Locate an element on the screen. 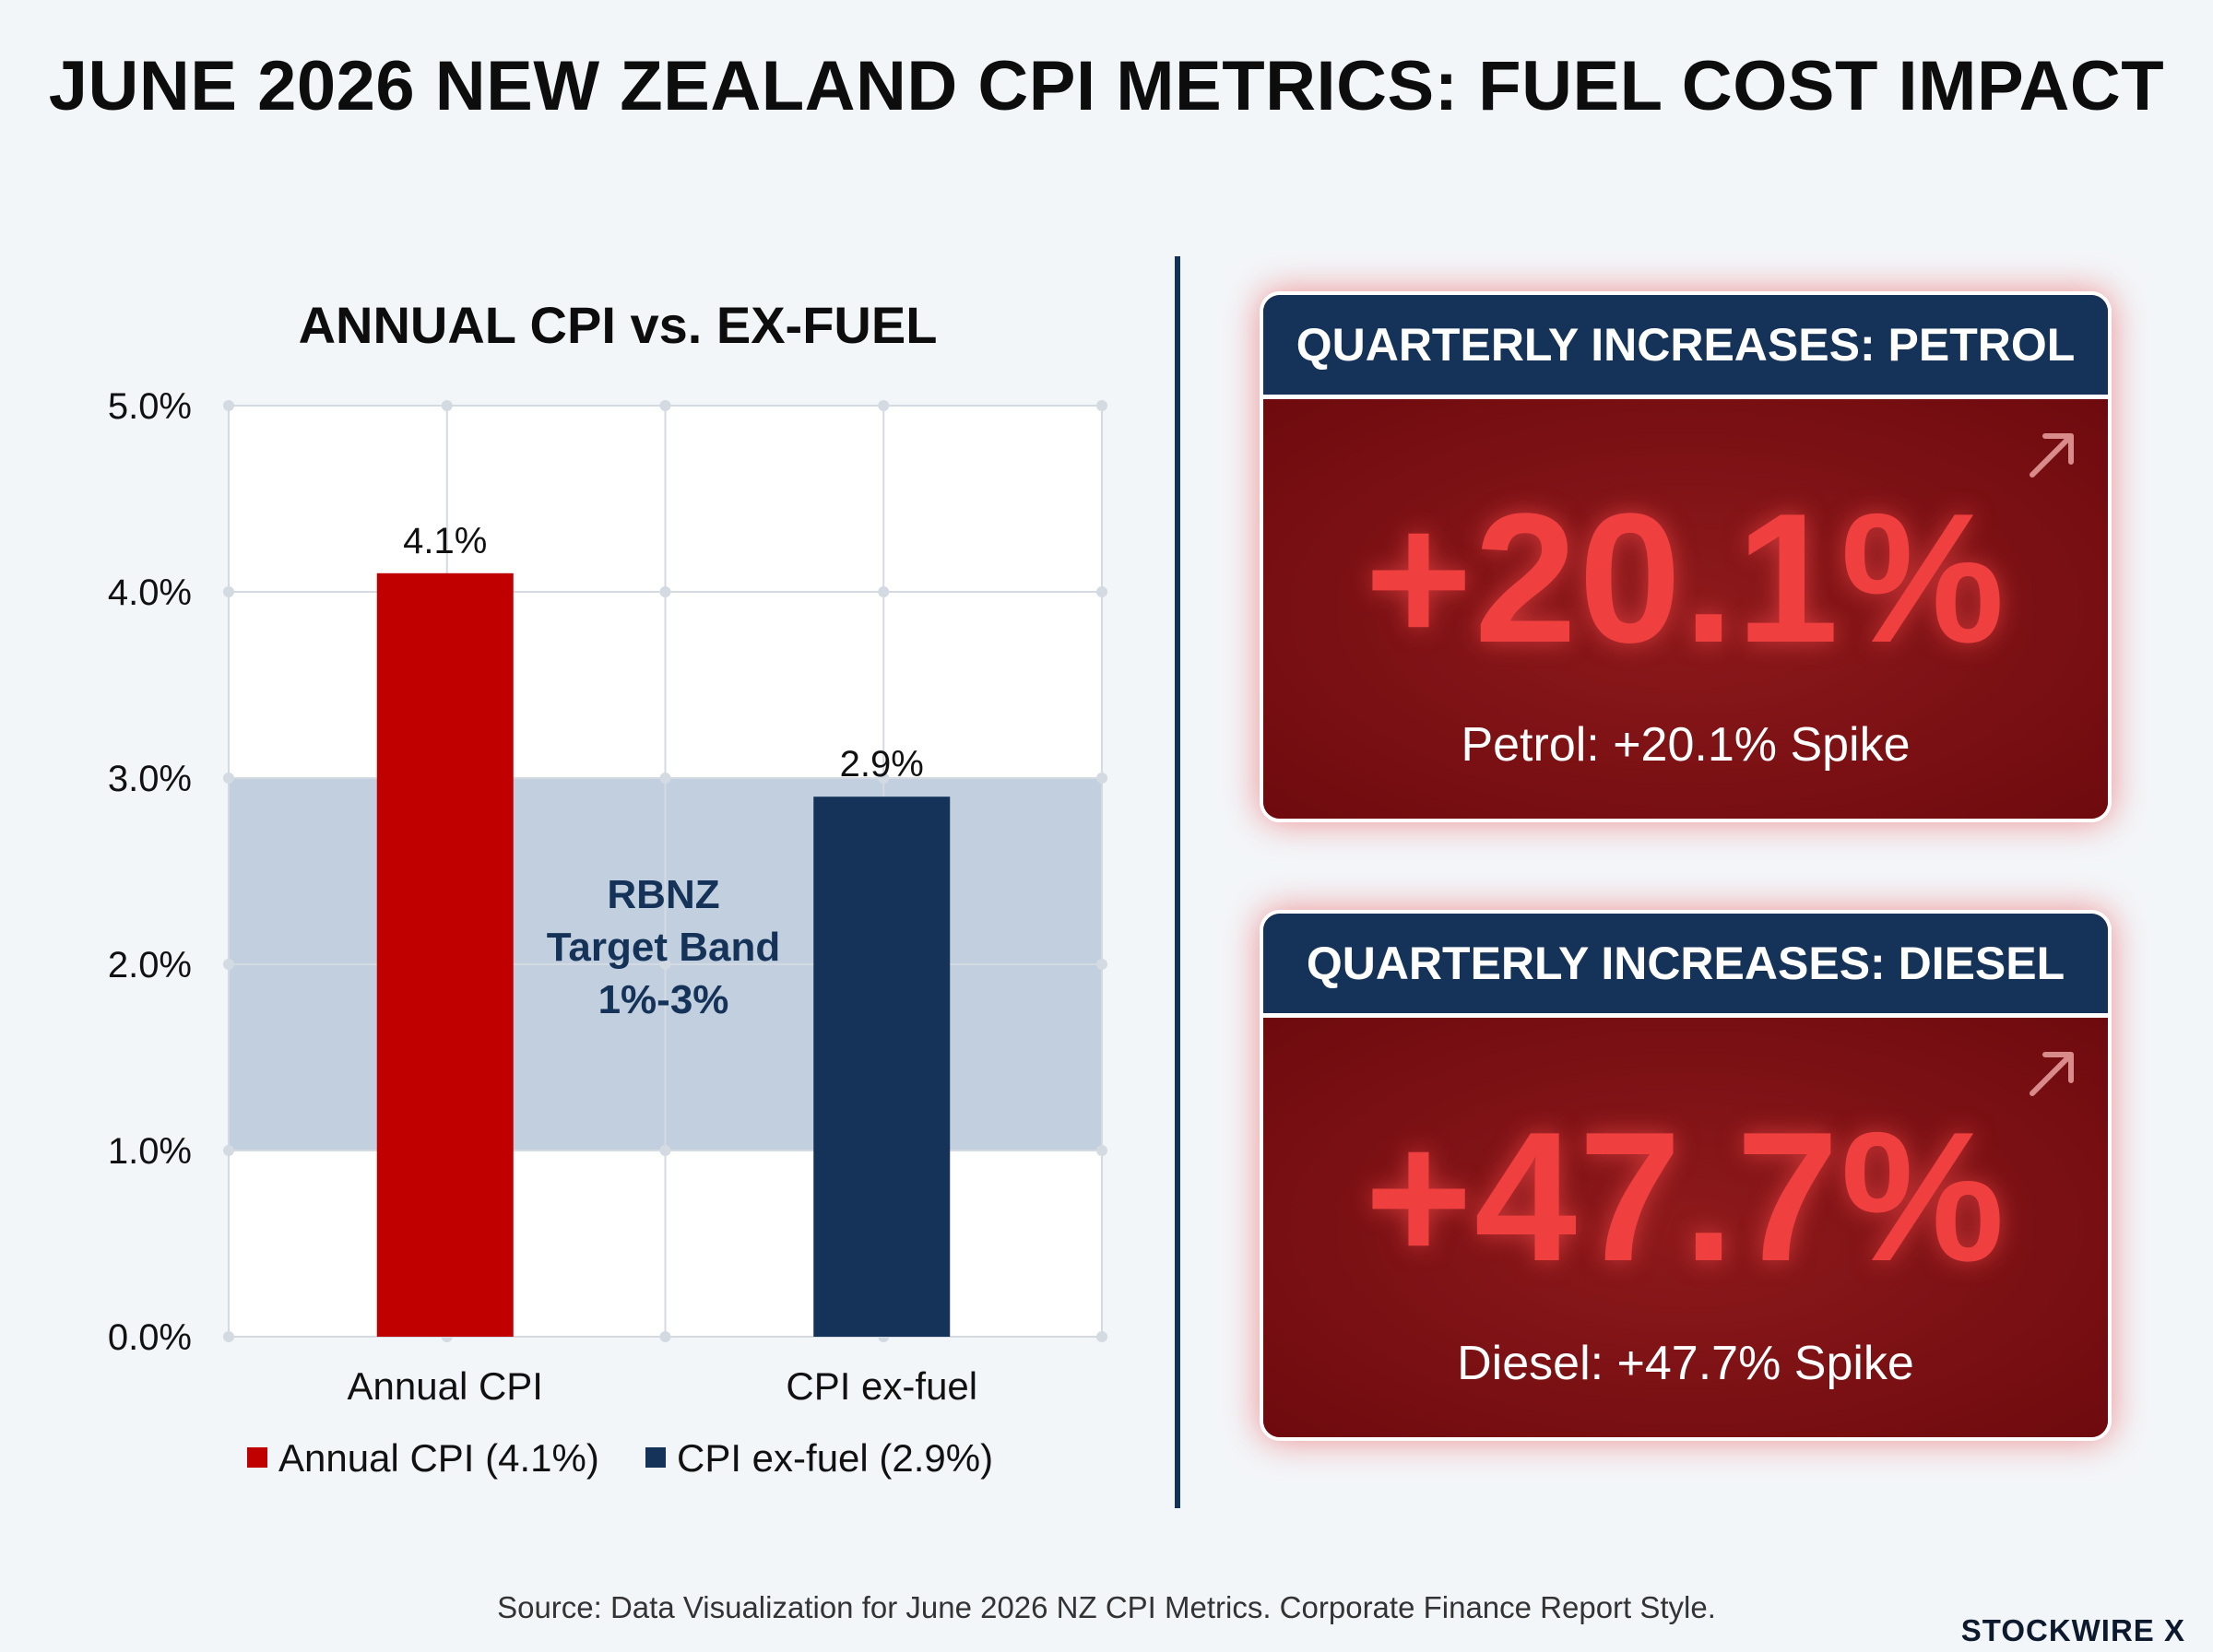  y-tick-label: 2.0% is located at coordinates (150, 965).